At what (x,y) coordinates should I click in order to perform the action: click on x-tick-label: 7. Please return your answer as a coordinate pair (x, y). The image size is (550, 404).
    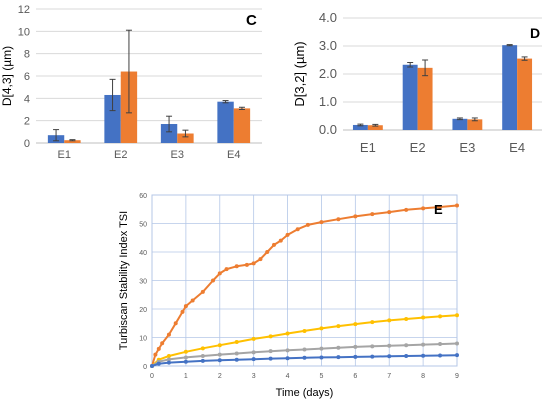
    Looking at the image, I should click on (389, 376).